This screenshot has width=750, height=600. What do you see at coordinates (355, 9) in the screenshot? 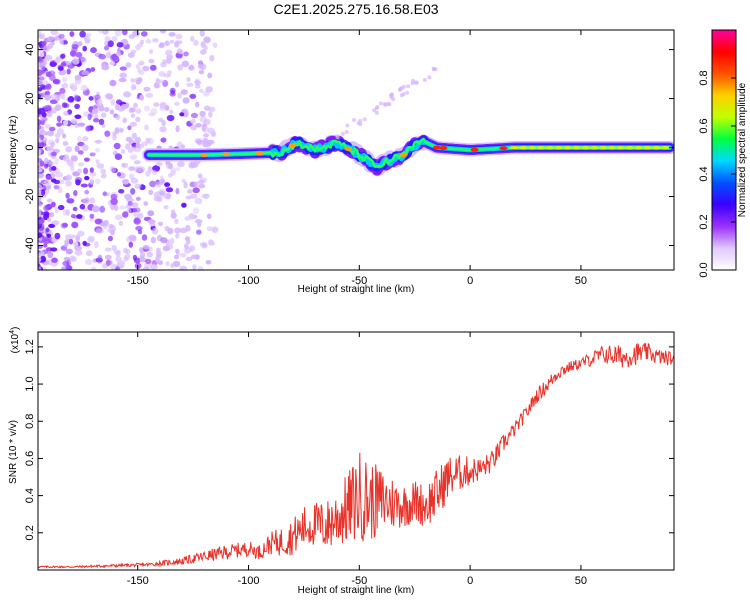
I see `figure-title: C2E1.2025.275.16.58.E03` at bounding box center [355, 9].